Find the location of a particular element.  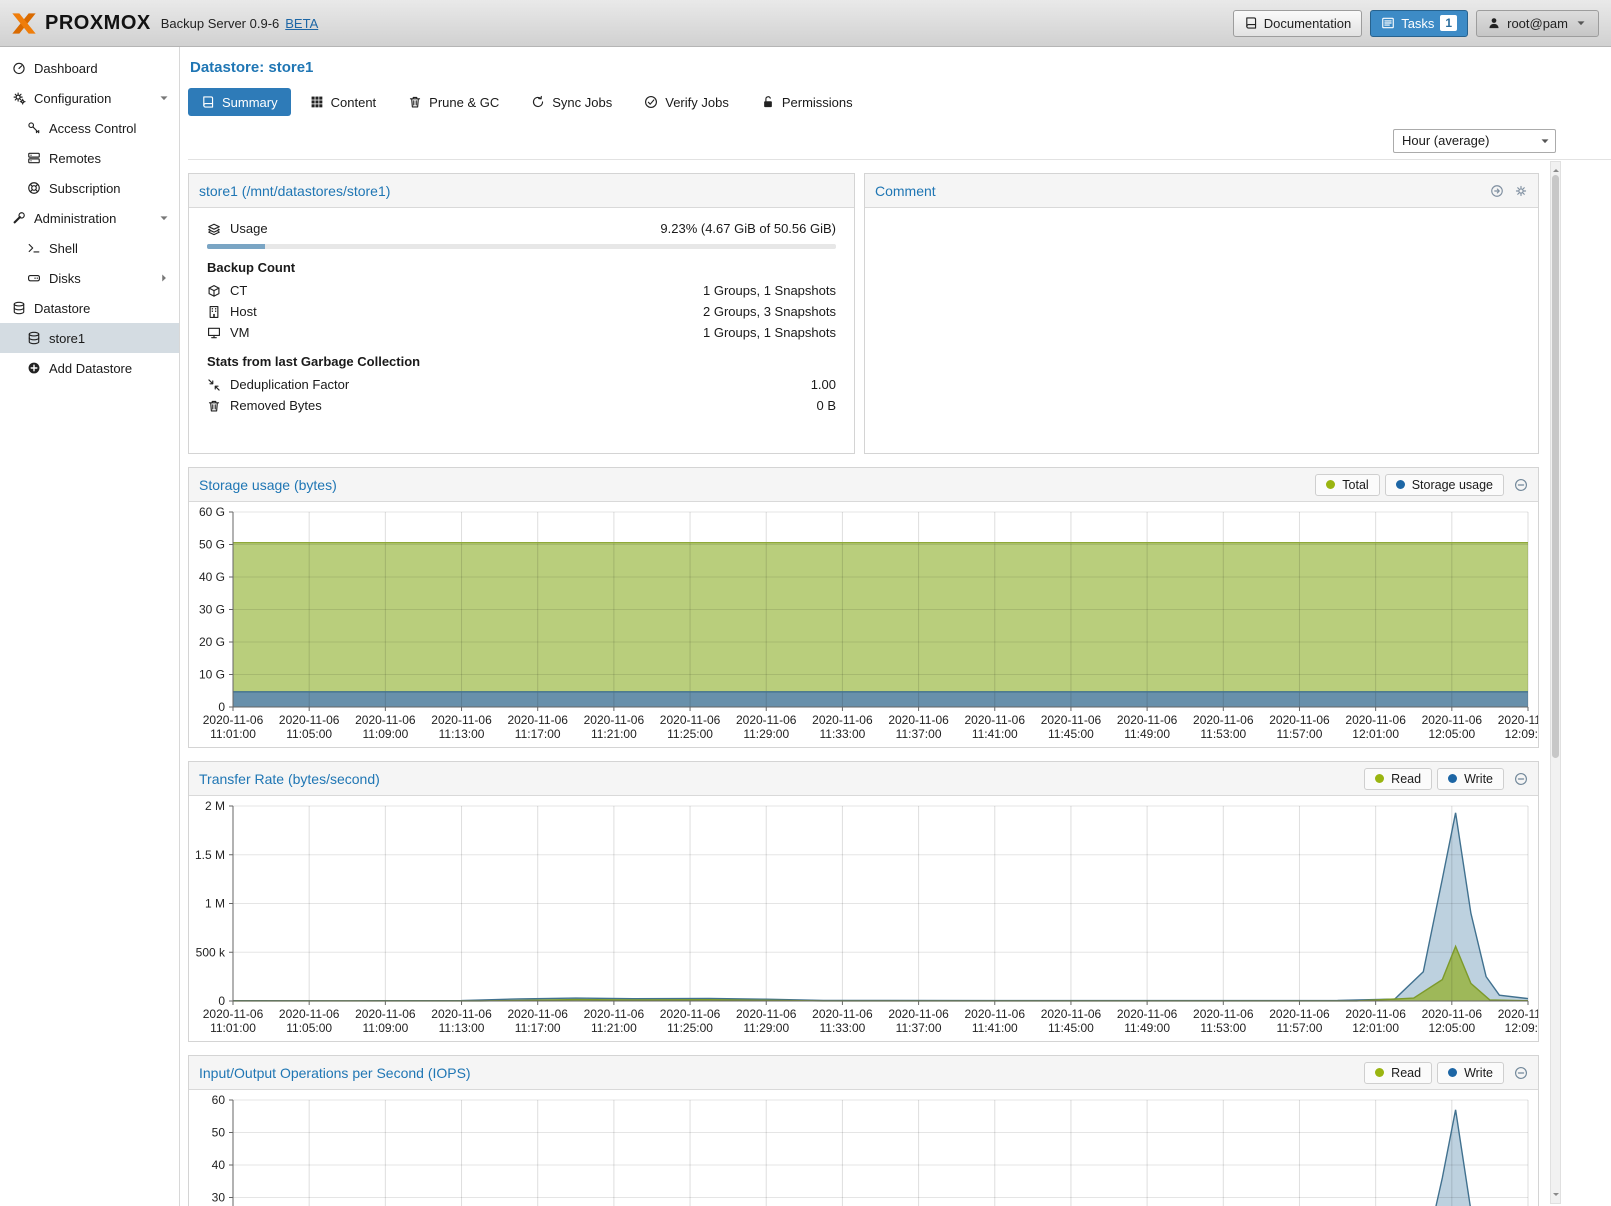

brand-text: PROXMOX is located at coordinates (98, 22).